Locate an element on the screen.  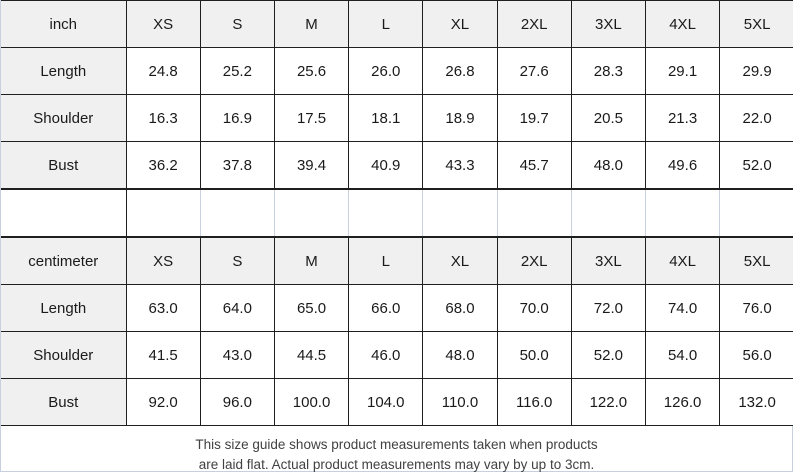
cell-inch-shoulder-l: 18.1 is located at coordinates (386, 118).